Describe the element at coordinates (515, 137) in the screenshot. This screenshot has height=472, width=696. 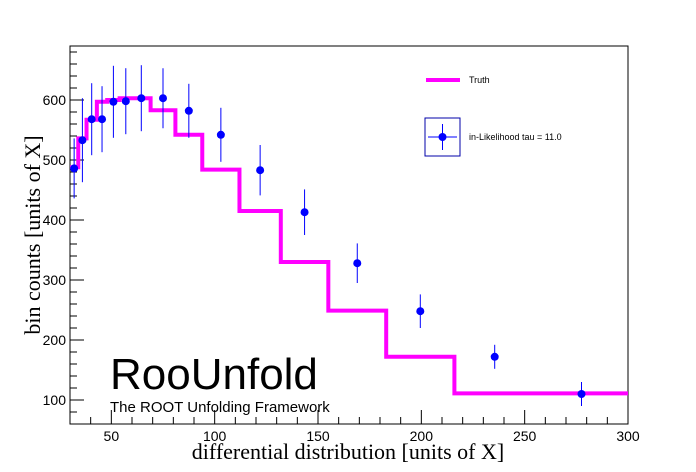
I see `legend-unfolded-label: in-Likelihood tau = 11.0` at that location.